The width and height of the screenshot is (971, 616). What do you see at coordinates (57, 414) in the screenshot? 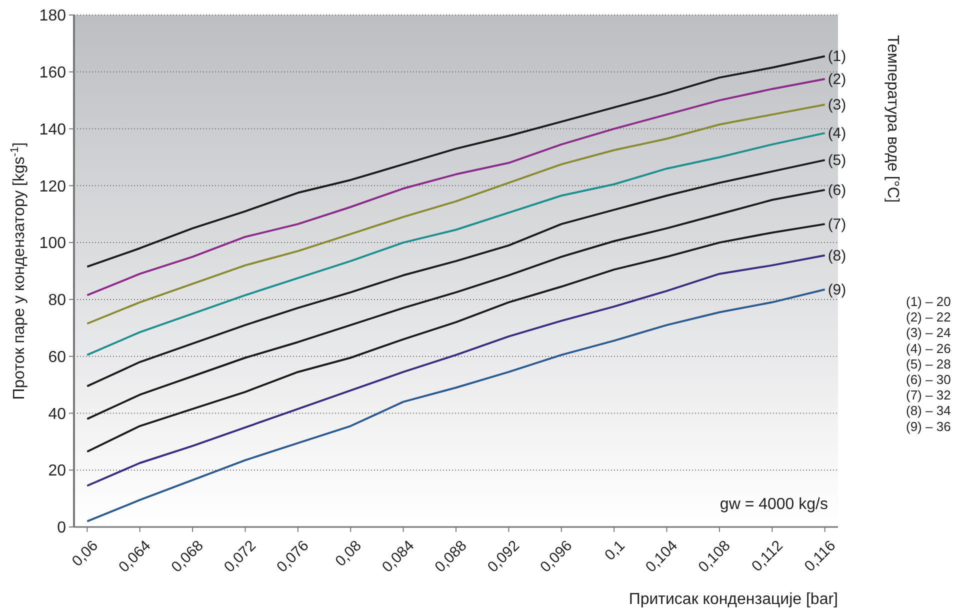
I see `y-tick-label: 40` at bounding box center [57, 414].